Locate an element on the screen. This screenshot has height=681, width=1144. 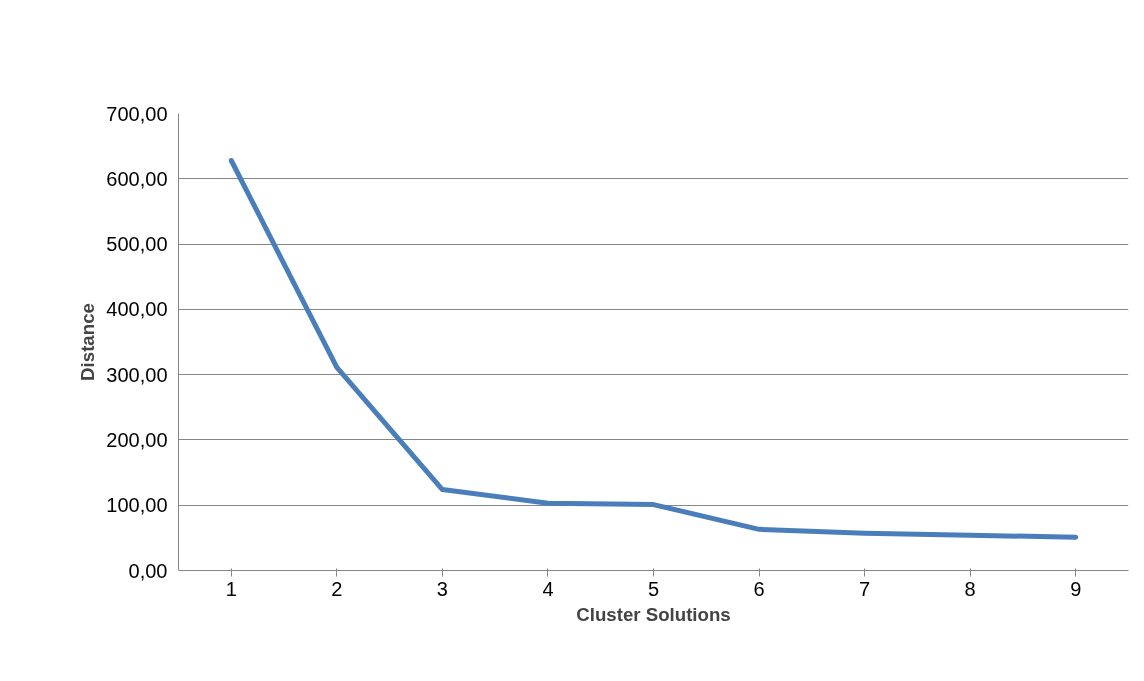
x-tick-label: 6 is located at coordinates (759, 588).